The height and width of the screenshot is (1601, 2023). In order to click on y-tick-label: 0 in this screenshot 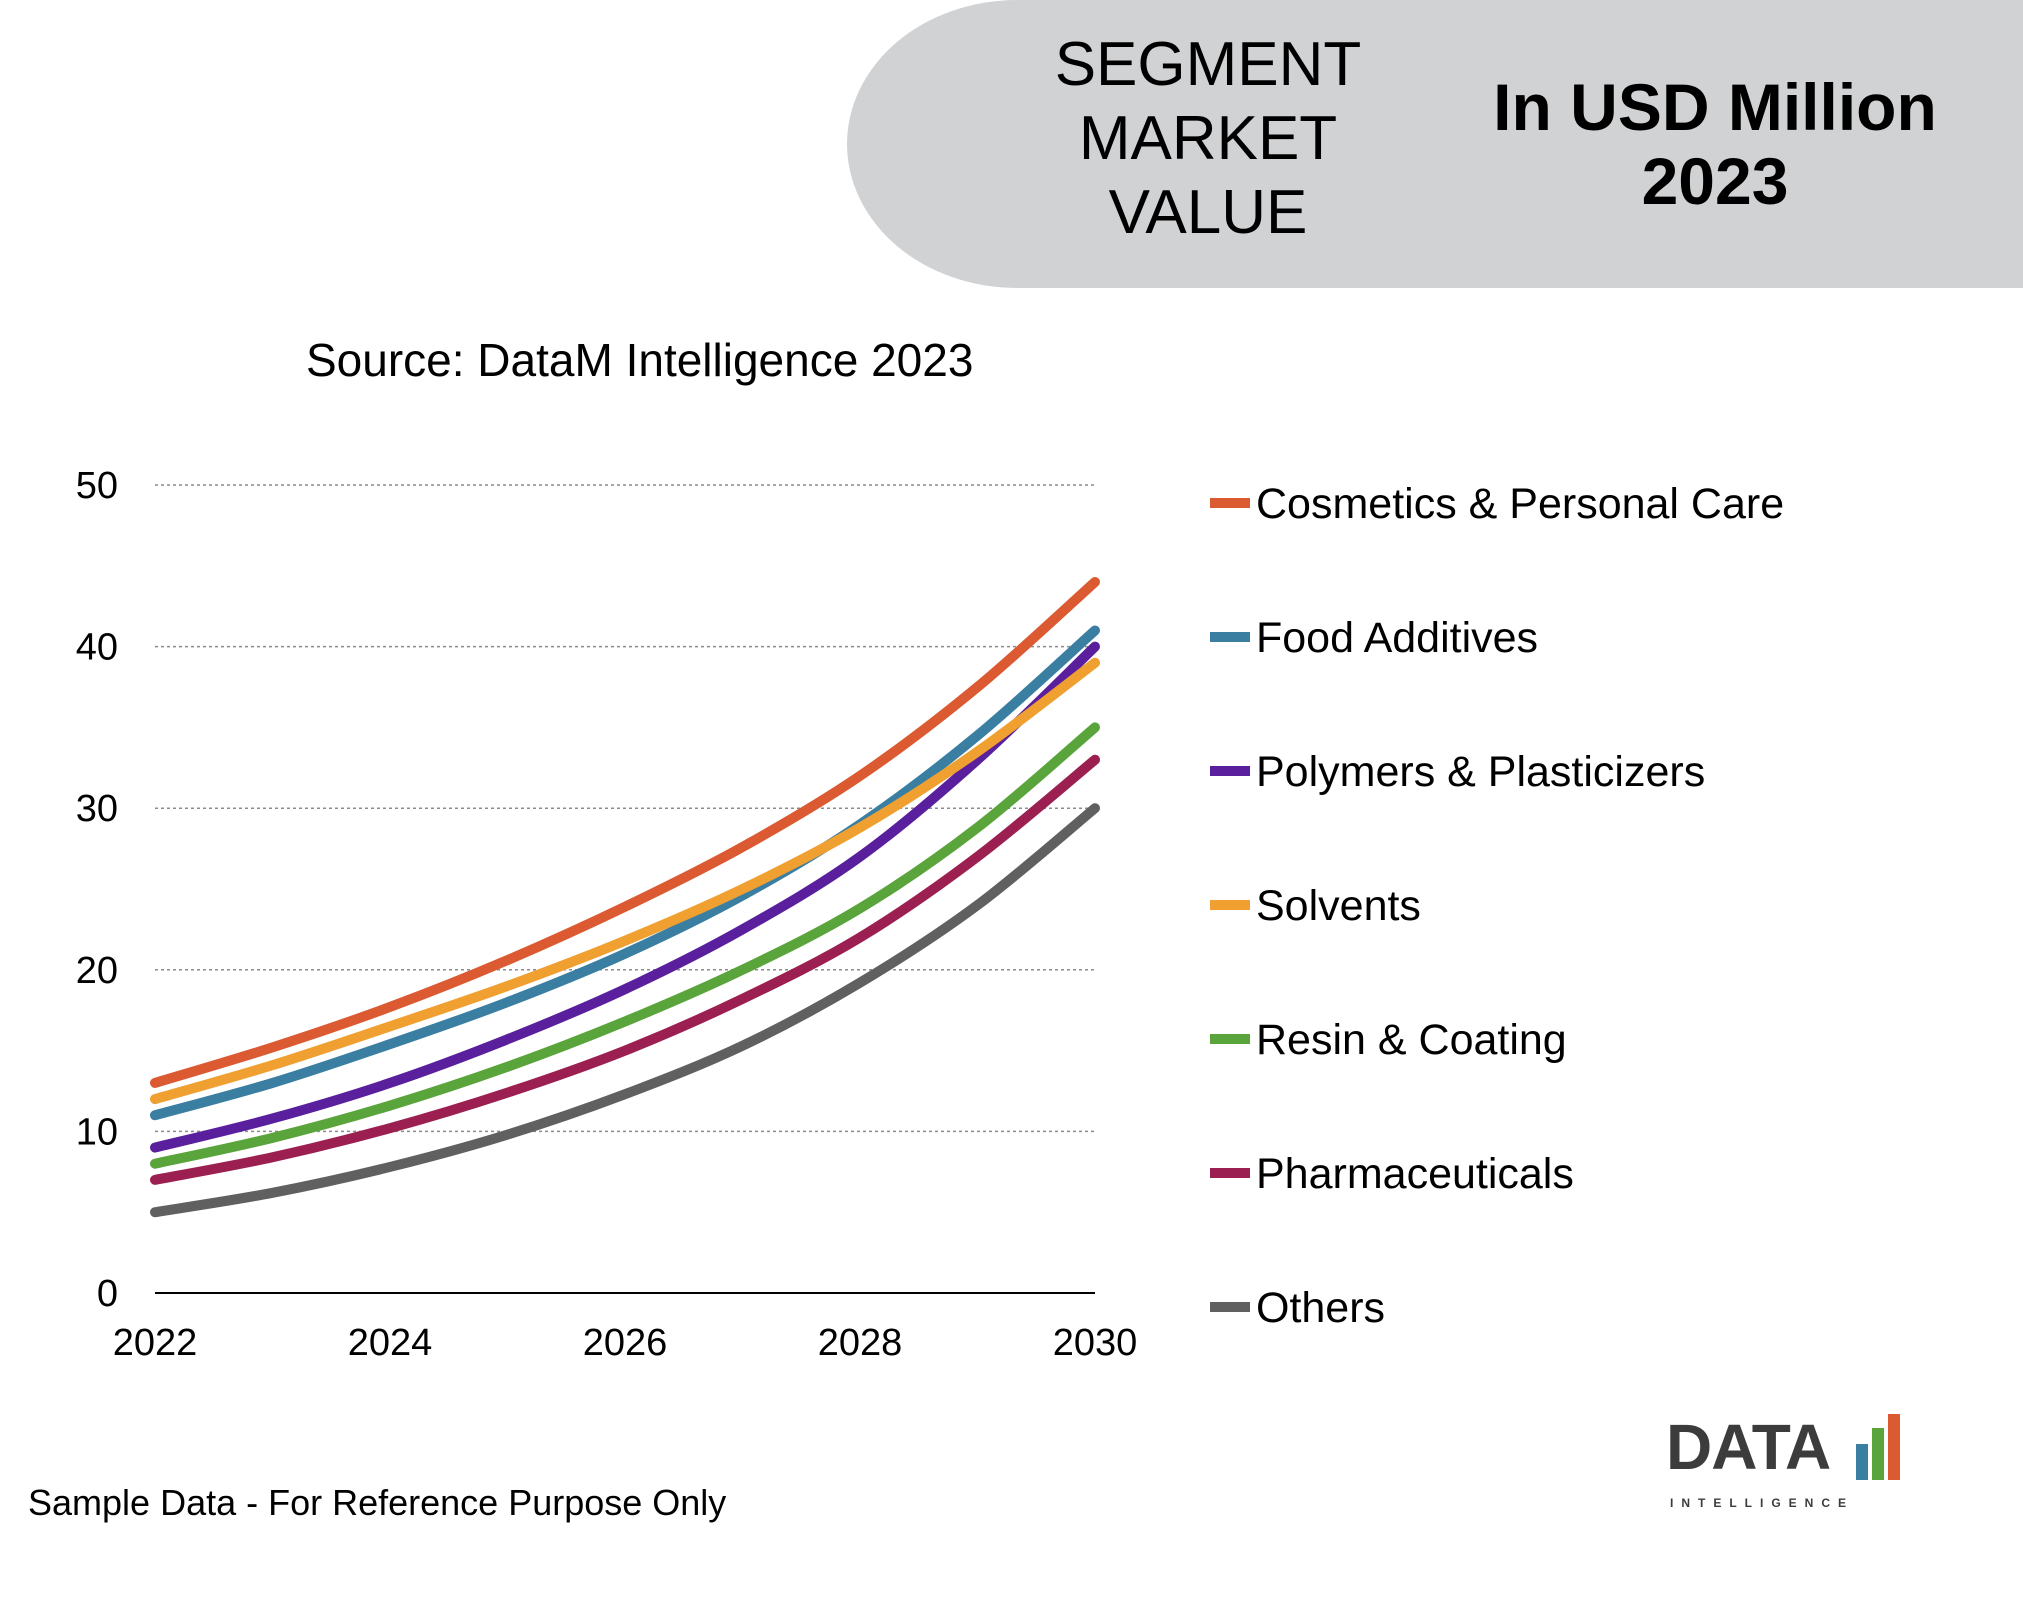, I will do `click(107, 1294)`.